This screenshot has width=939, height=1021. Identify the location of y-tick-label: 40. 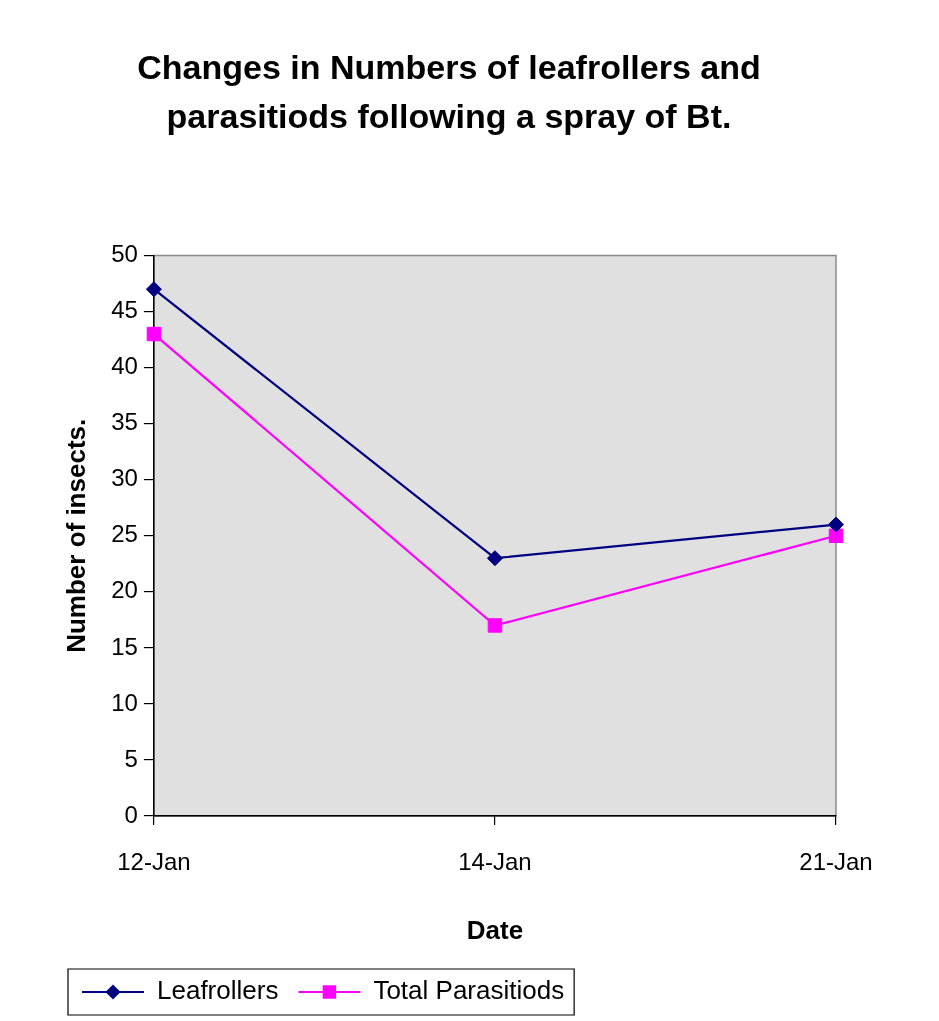
(124, 366).